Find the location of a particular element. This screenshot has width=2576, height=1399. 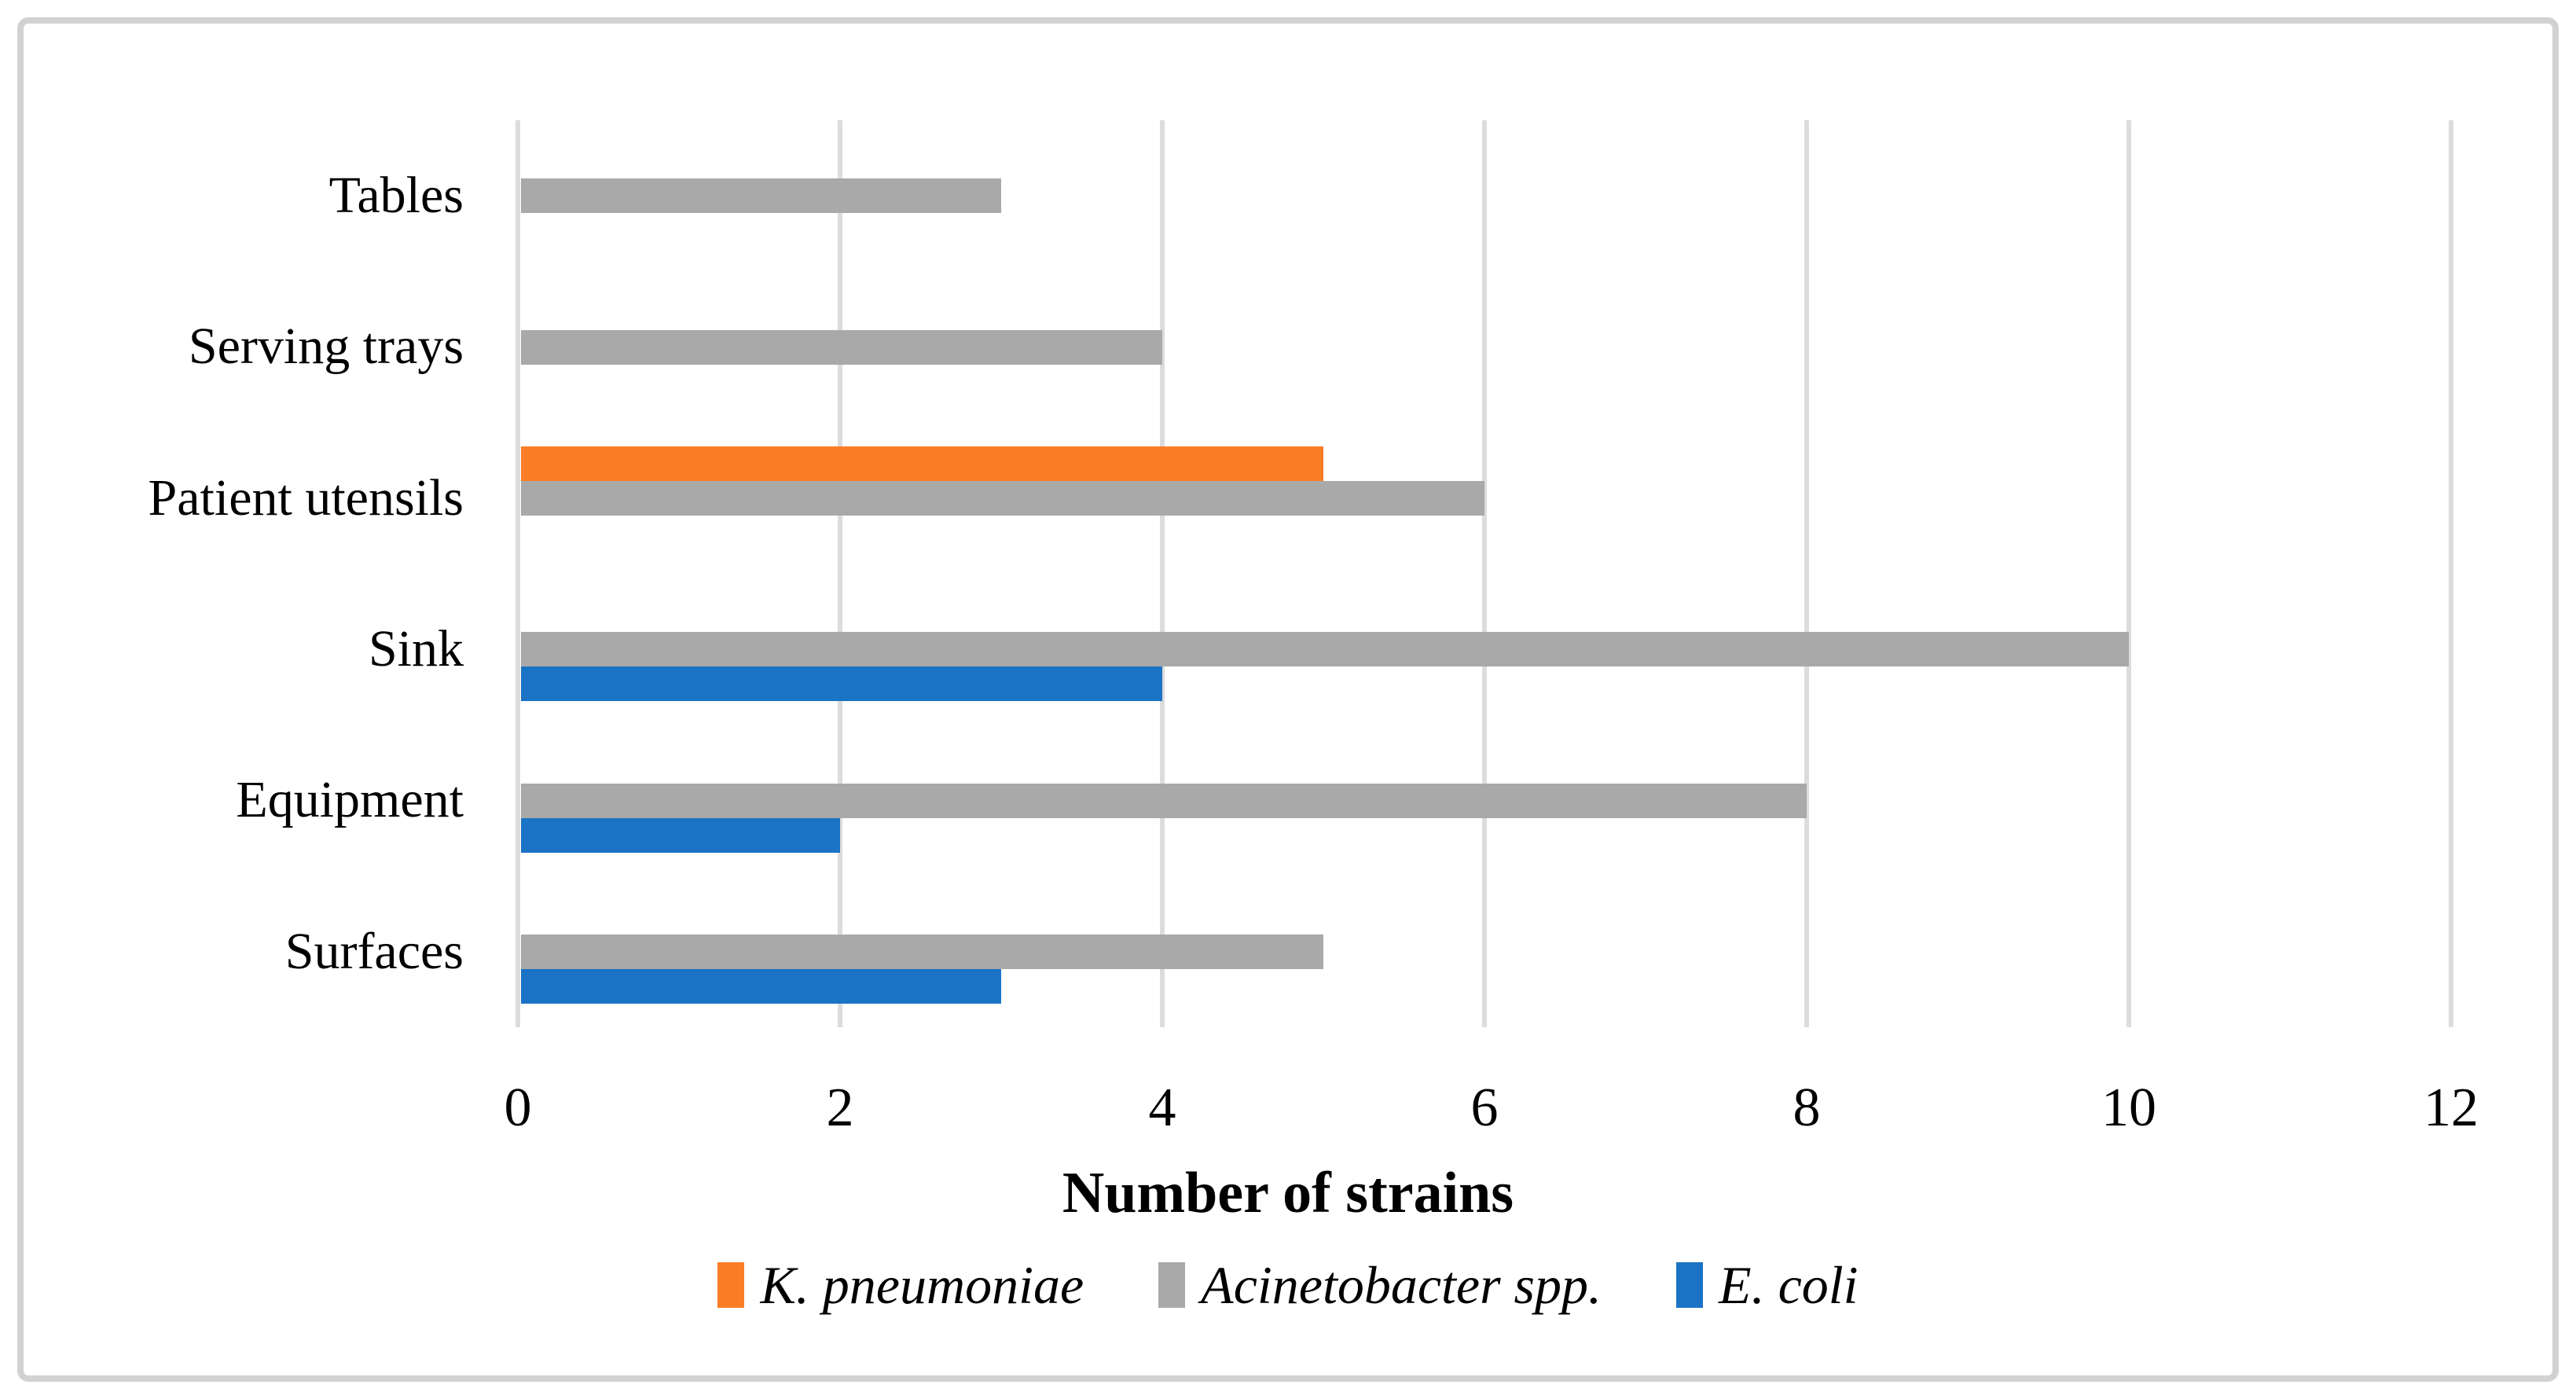

bar-acinetobacter-spp-serving-trays is located at coordinates (841, 347).